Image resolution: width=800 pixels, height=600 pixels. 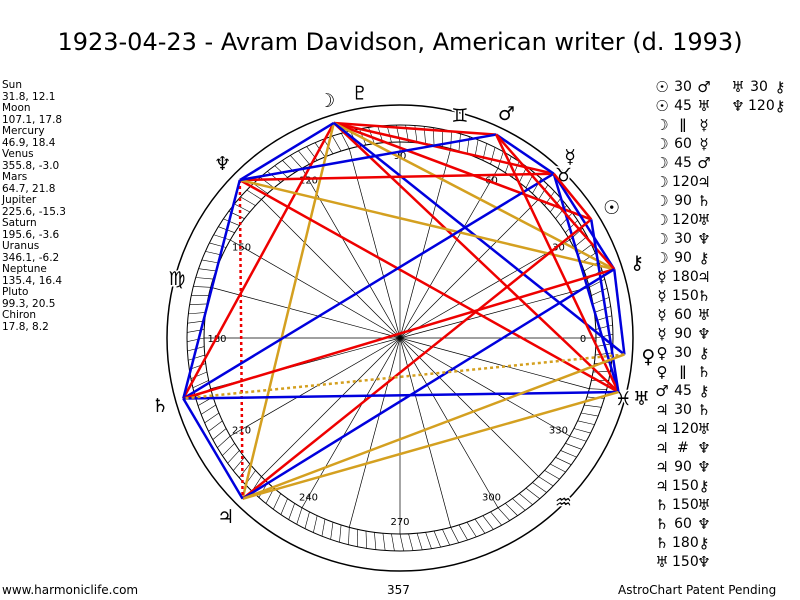 What do you see at coordinates (738, 105) in the screenshot?
I see `aspect-planet-1: ♆` at bounding box center [738, 105].